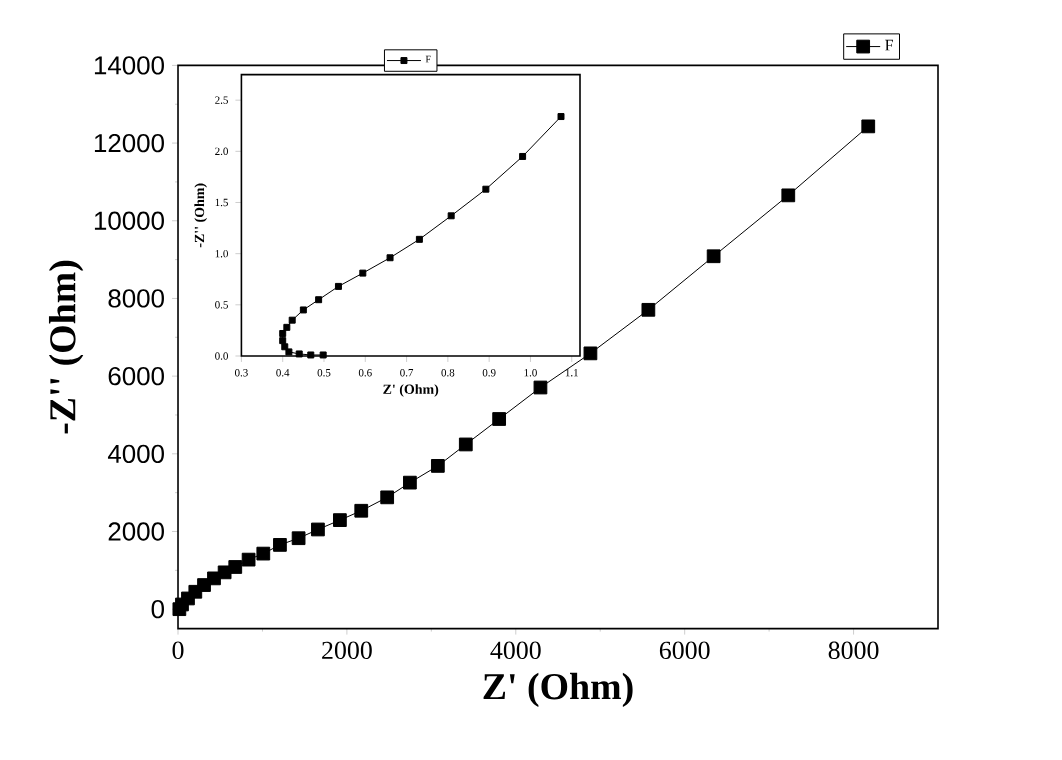 The width and height of the screenshot is (1062, 760). What do you see at coordinates (558, 690) in the screenshot?
I see `x-axis-title: Z' (Ohm)` at bounding box center [558, 690].